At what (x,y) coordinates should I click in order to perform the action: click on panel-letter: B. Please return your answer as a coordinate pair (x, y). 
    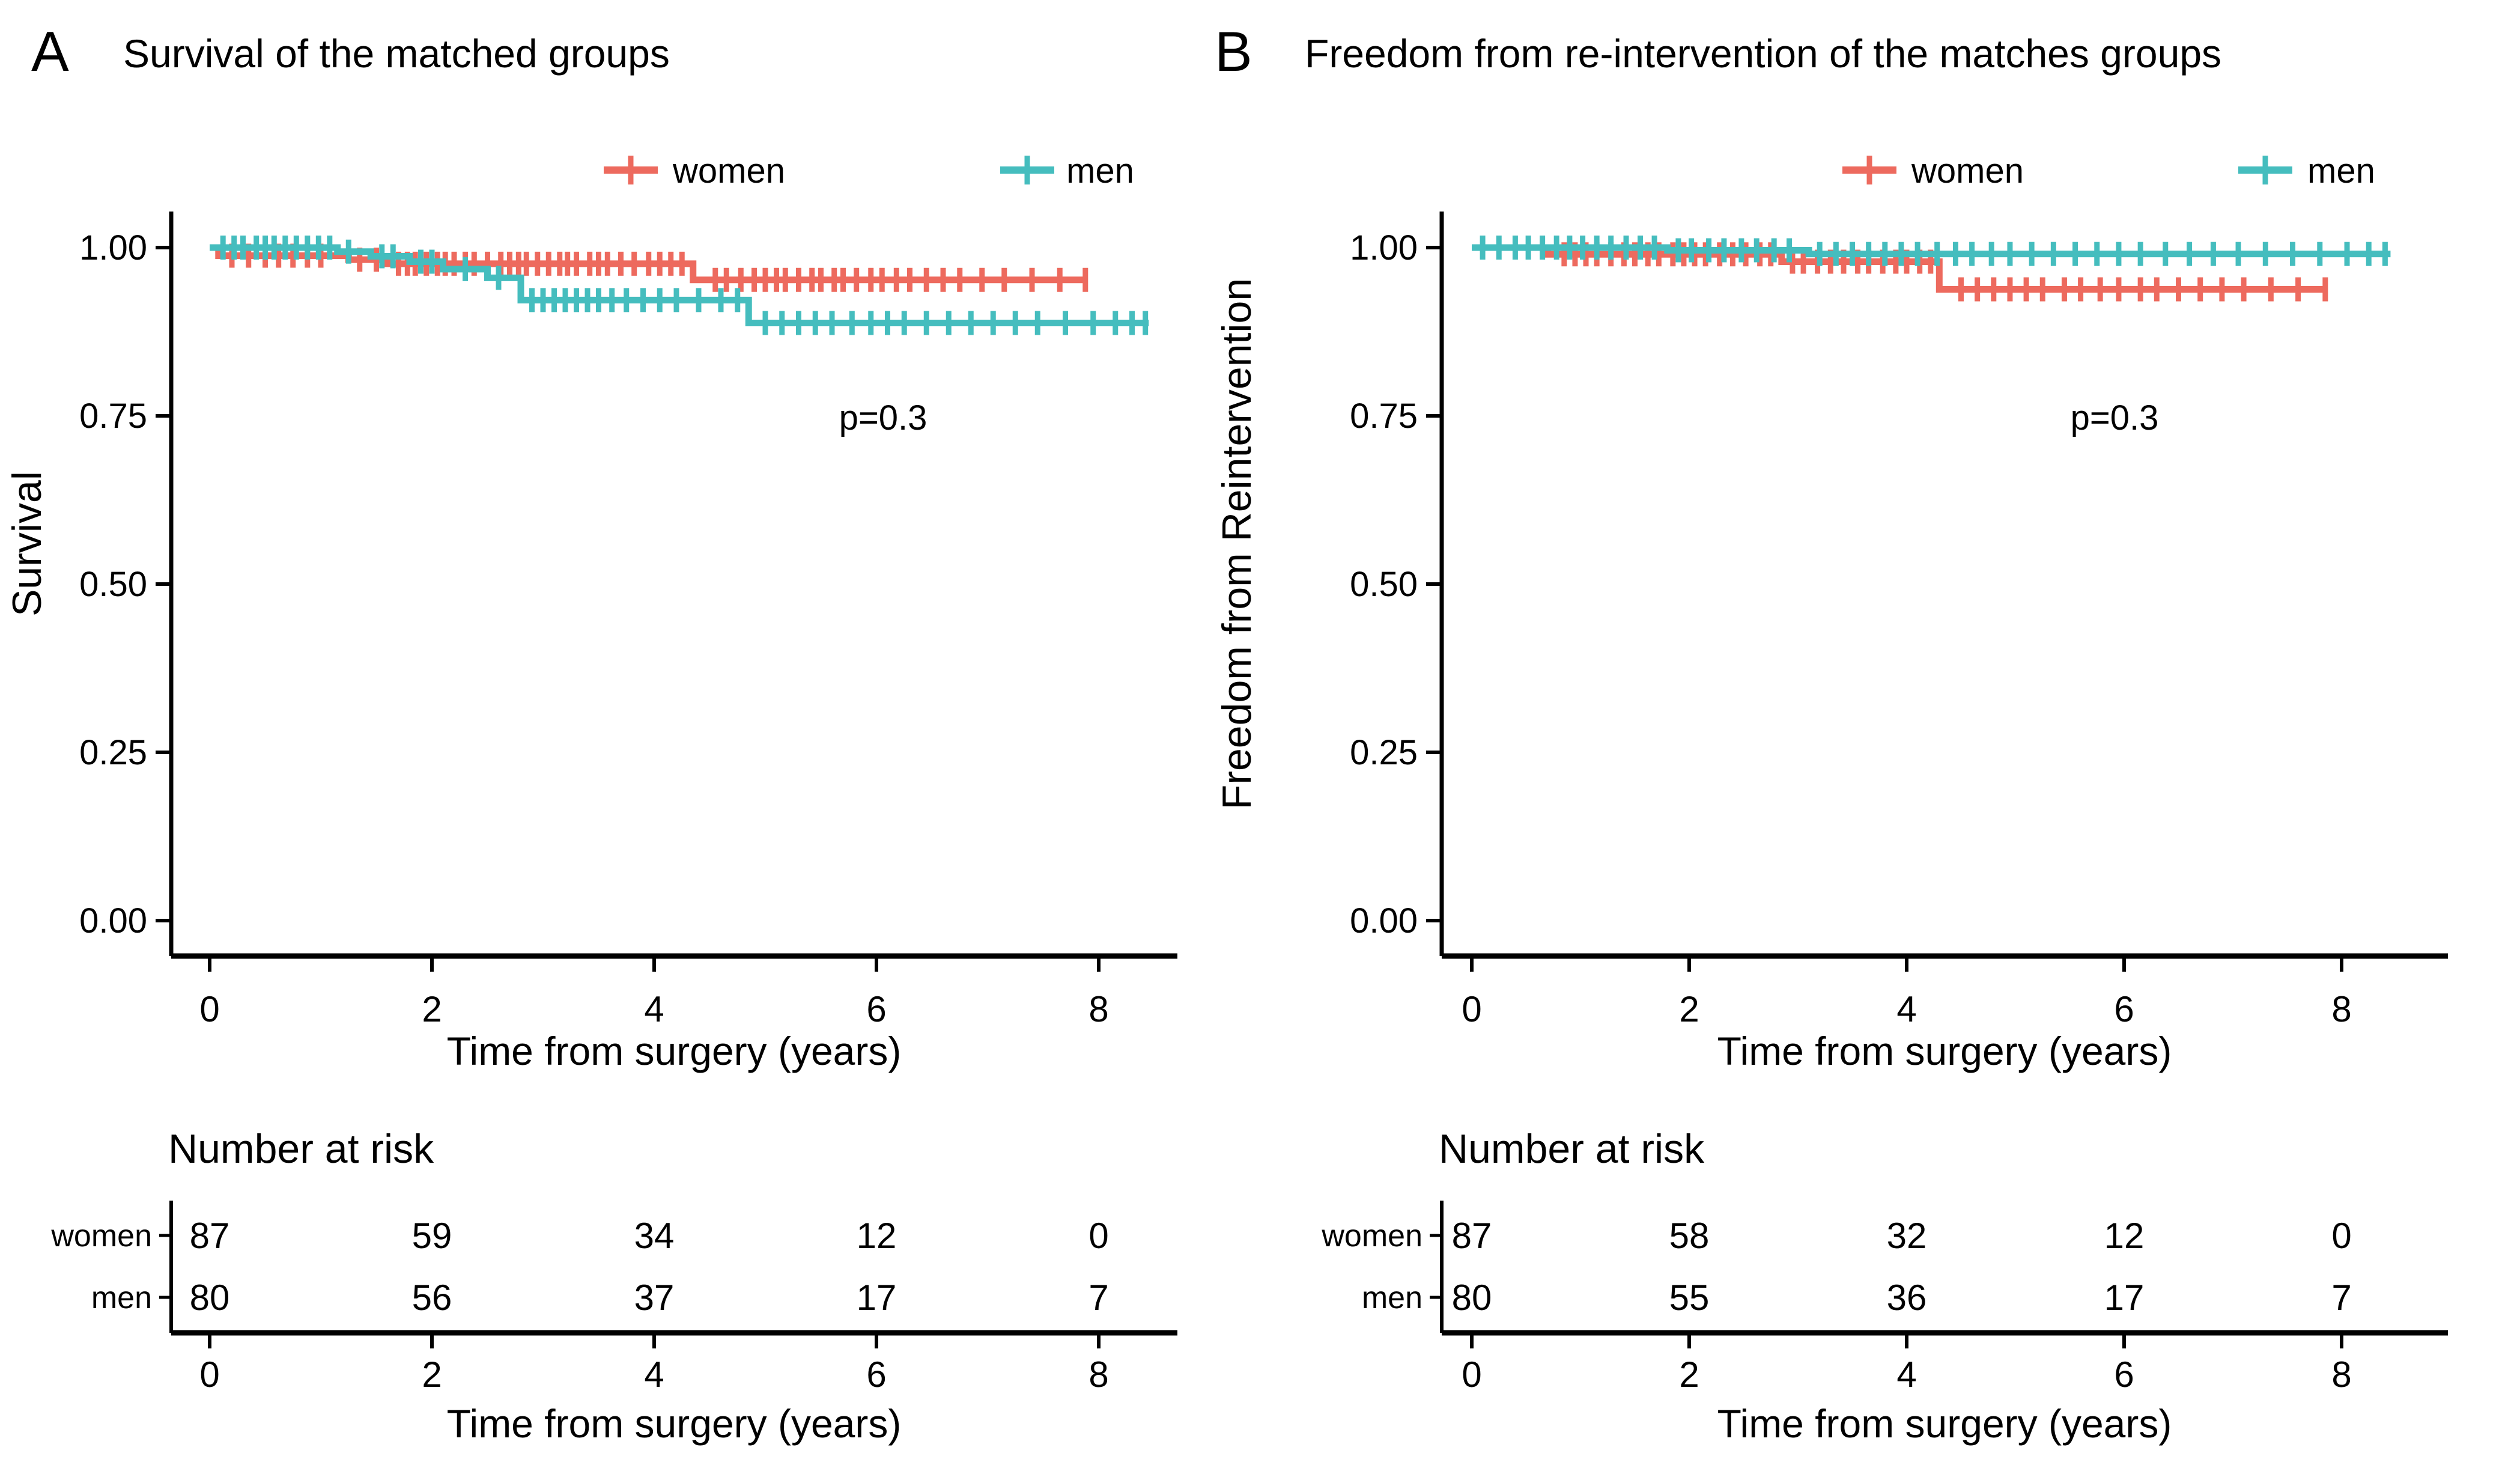
    Looking at the image, I should click on (1234, 51).